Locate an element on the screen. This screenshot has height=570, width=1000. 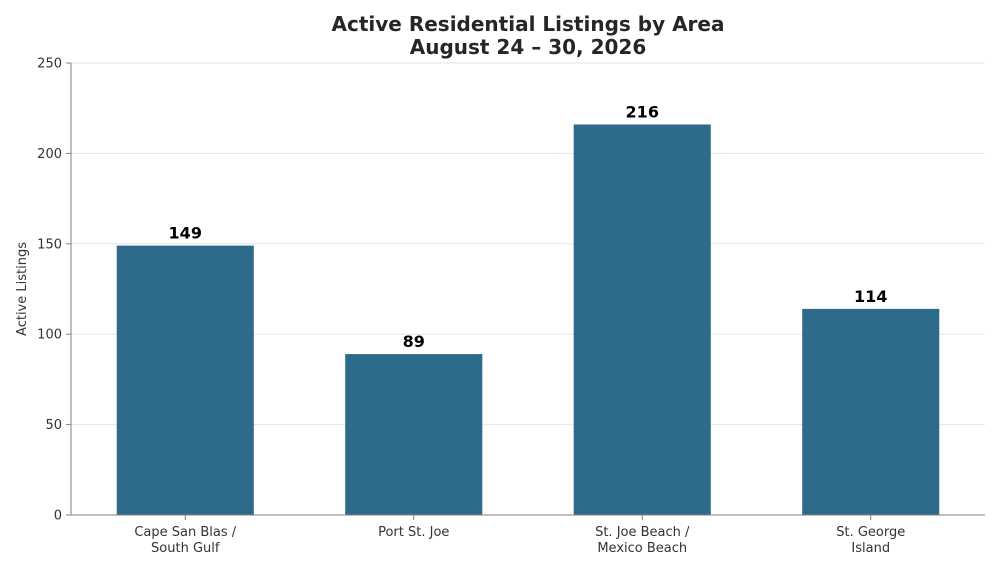
y-tick-label: 0 is located at coordinates (58, 516).